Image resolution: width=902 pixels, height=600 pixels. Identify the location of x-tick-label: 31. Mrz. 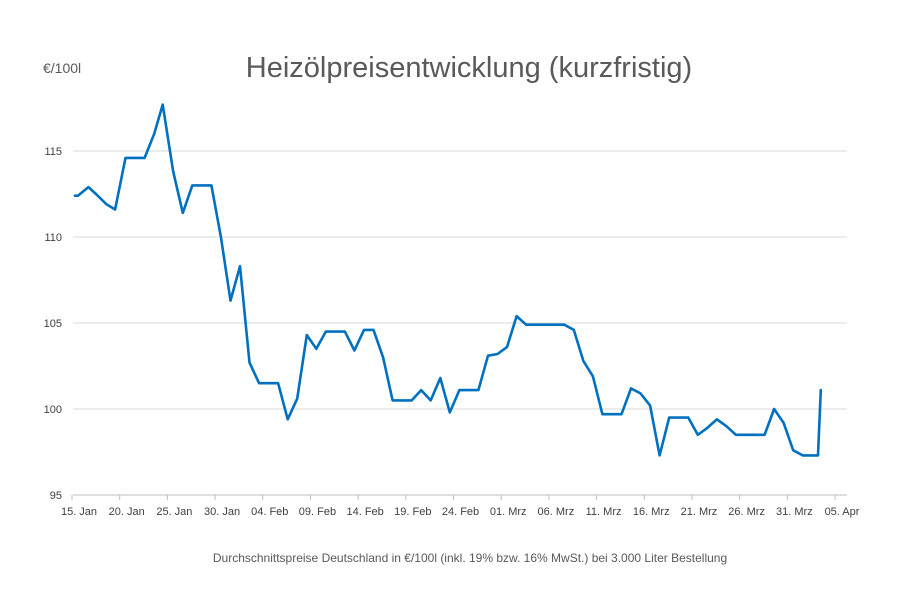
(794, 512).